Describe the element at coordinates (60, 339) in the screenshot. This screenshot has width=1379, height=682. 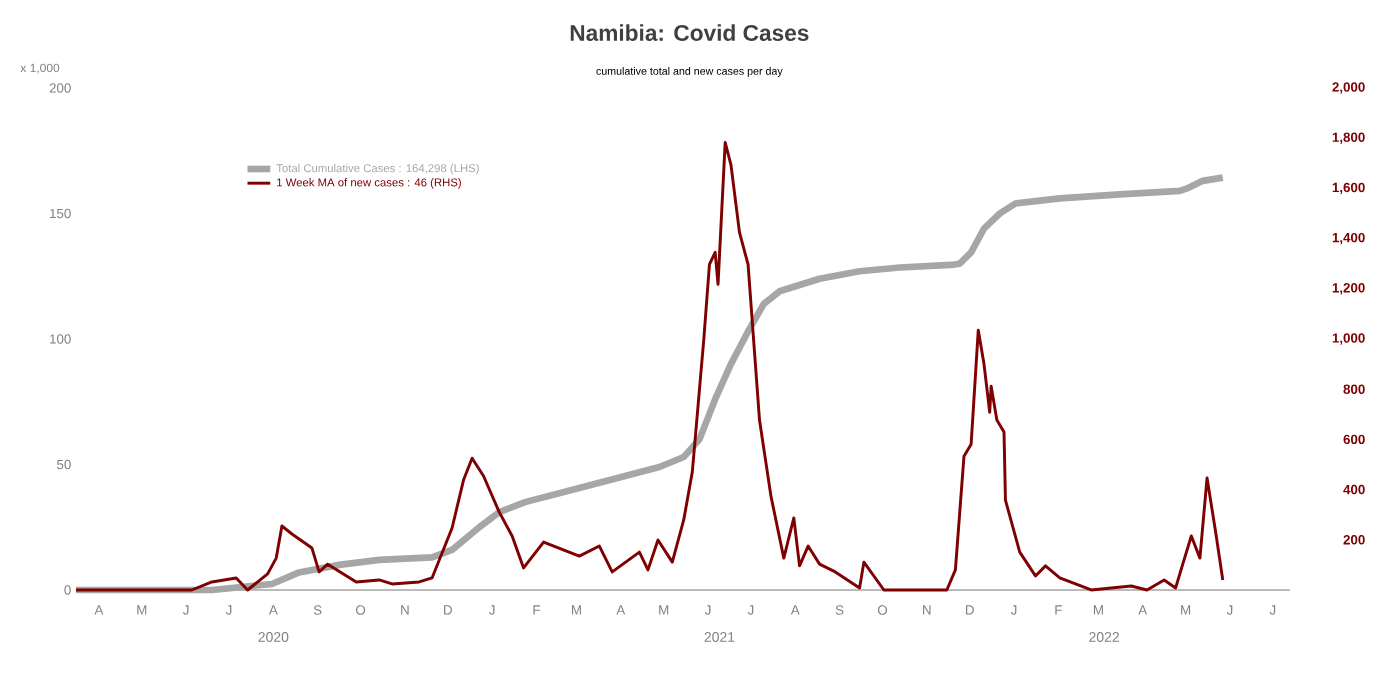
I see `y-tick-label: 100` at that location.